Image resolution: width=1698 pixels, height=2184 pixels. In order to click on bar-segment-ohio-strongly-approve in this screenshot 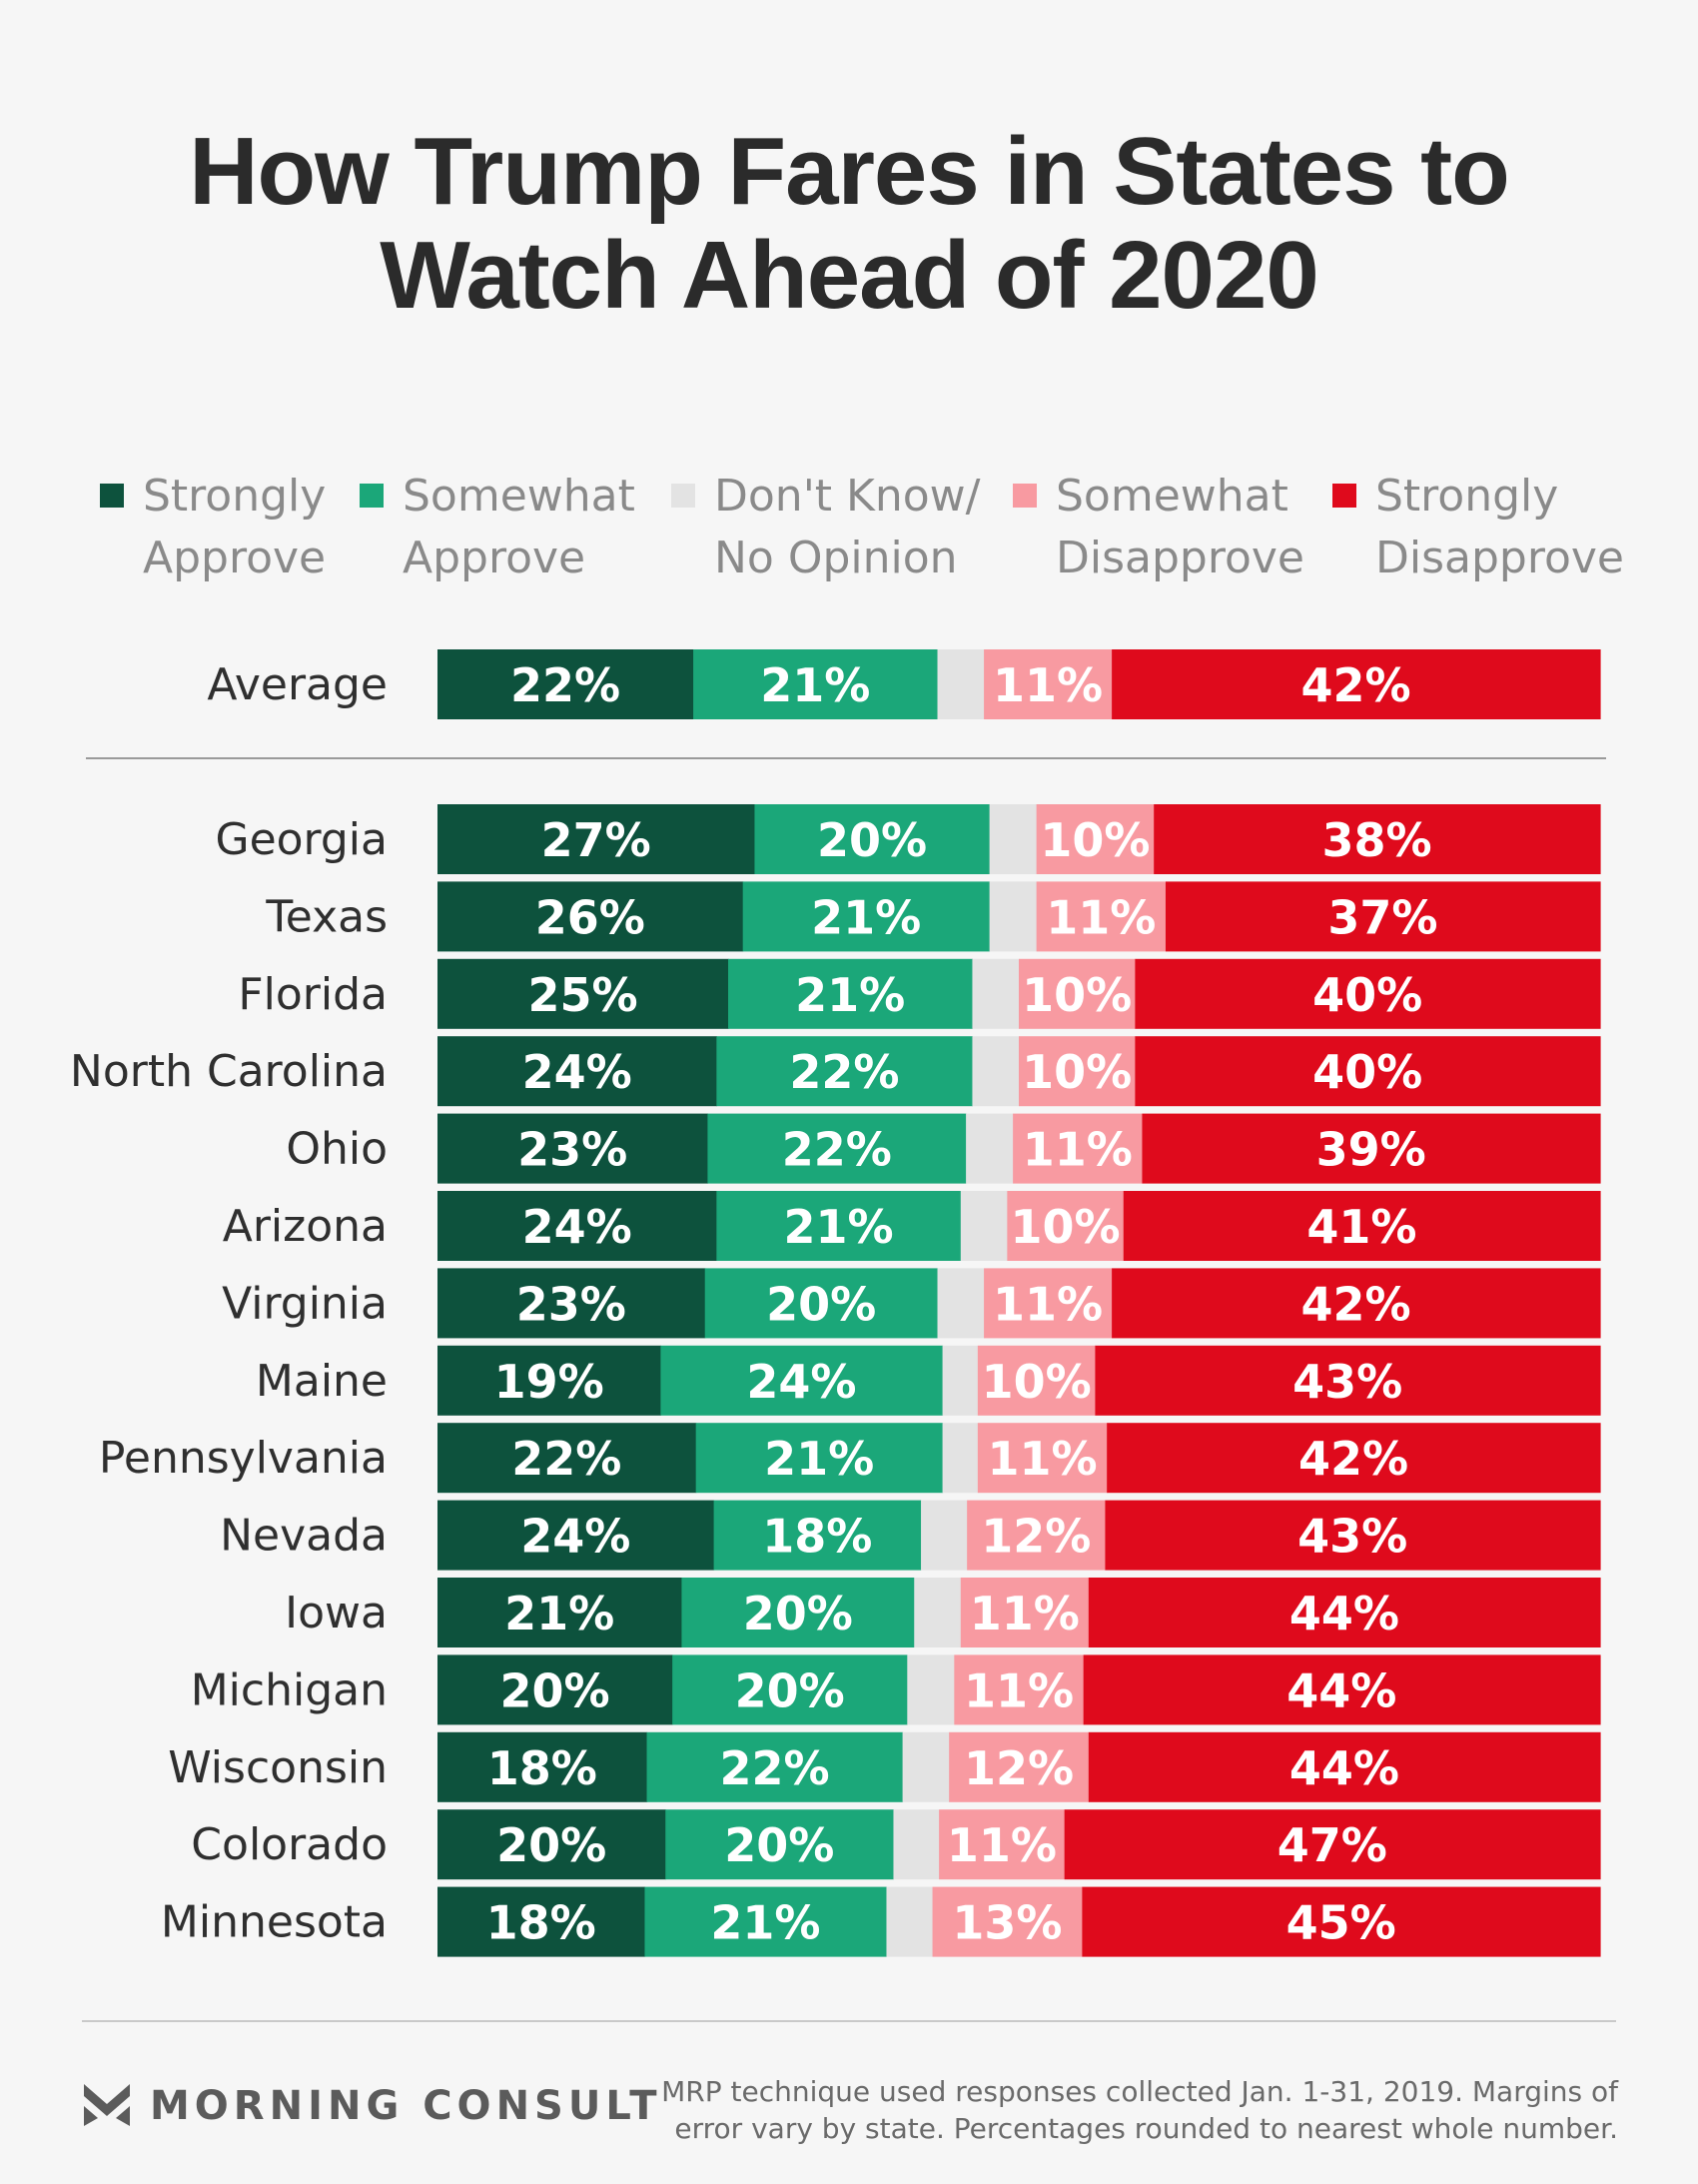, I will do `click(573, 1148)`.